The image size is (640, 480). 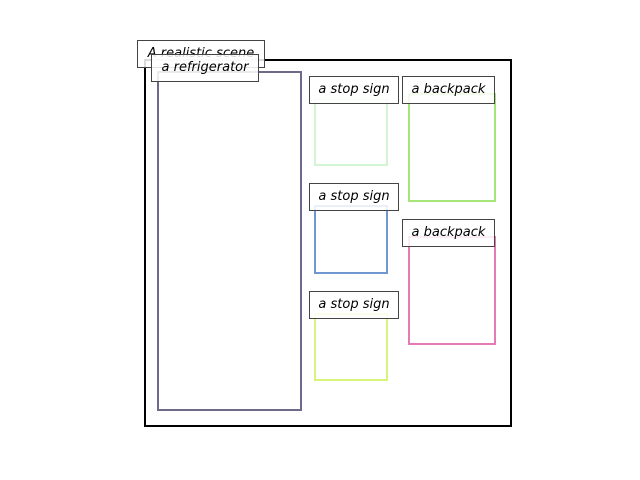 What do you see at coordinates (354, 90) in the screenshot?
I see `stop-sign-label-1: a stop sign` at bounding box center [354, 90].